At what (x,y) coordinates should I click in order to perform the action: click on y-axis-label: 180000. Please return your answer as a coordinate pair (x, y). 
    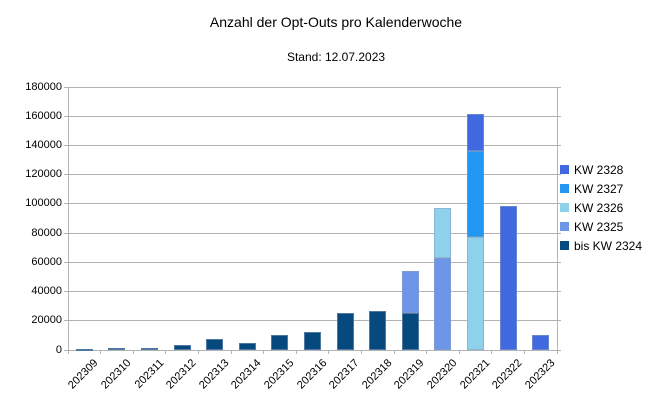
    Looking at the image, I should click on (43, 86).